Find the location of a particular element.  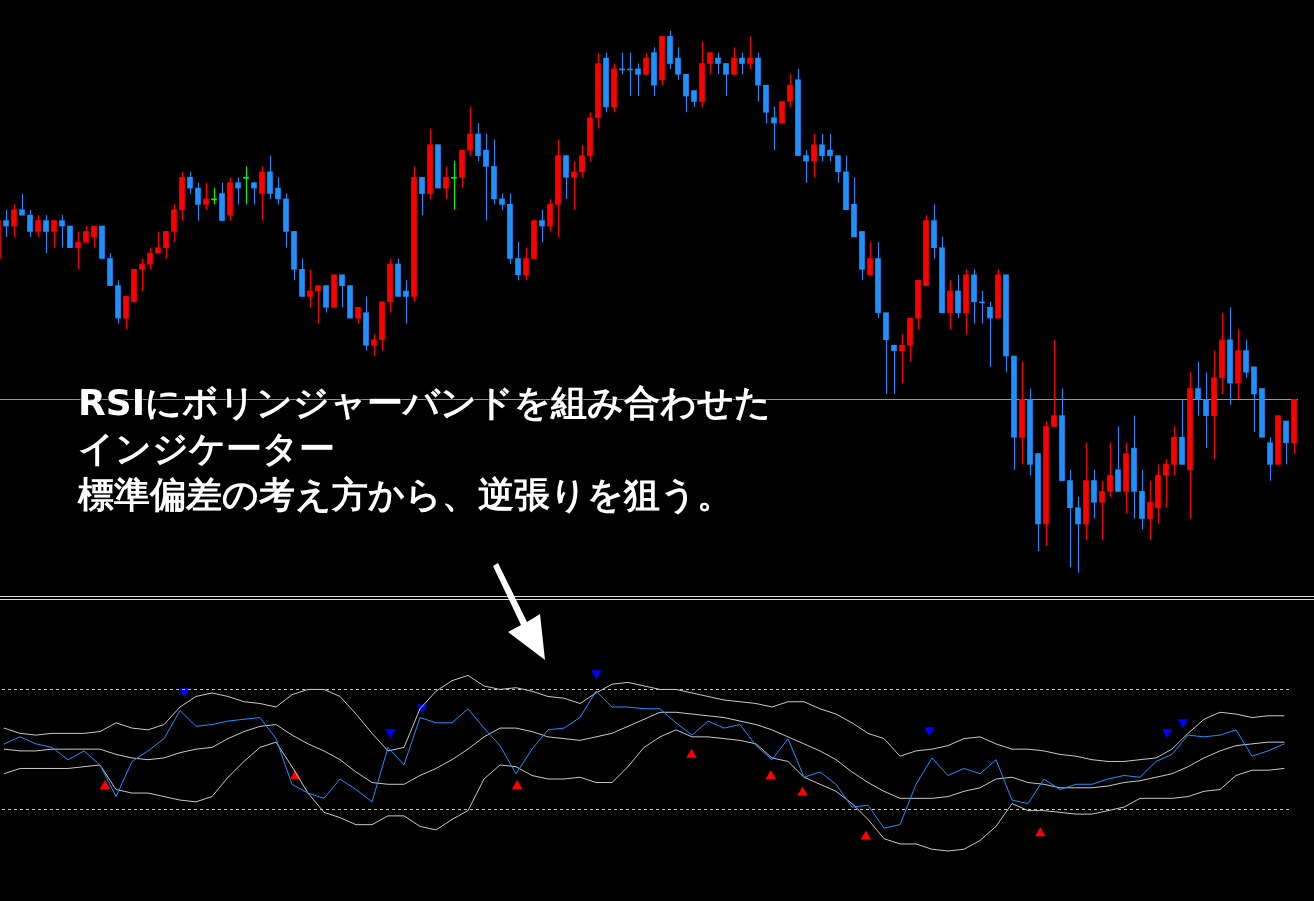

annotation: 標準偏差の考え方から、逆張りを狙う。 is located at coordinates (406, 495).